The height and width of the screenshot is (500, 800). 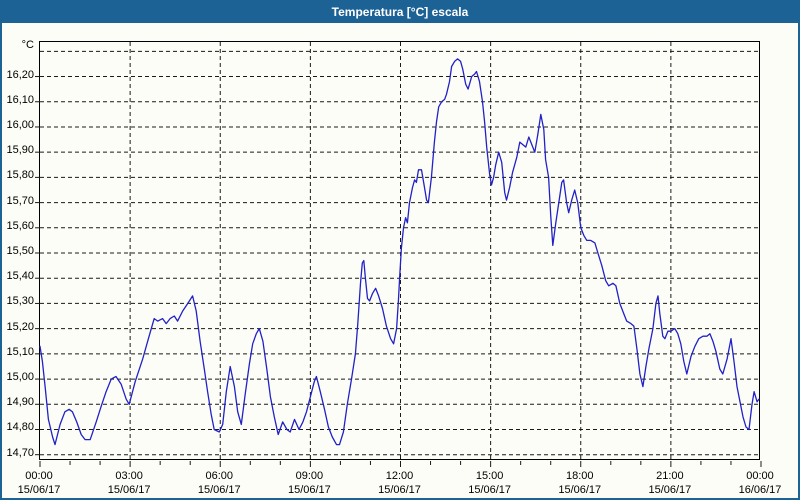 I want to click on y-axis-tick-label: 15,00, so click(x=20, y=377).